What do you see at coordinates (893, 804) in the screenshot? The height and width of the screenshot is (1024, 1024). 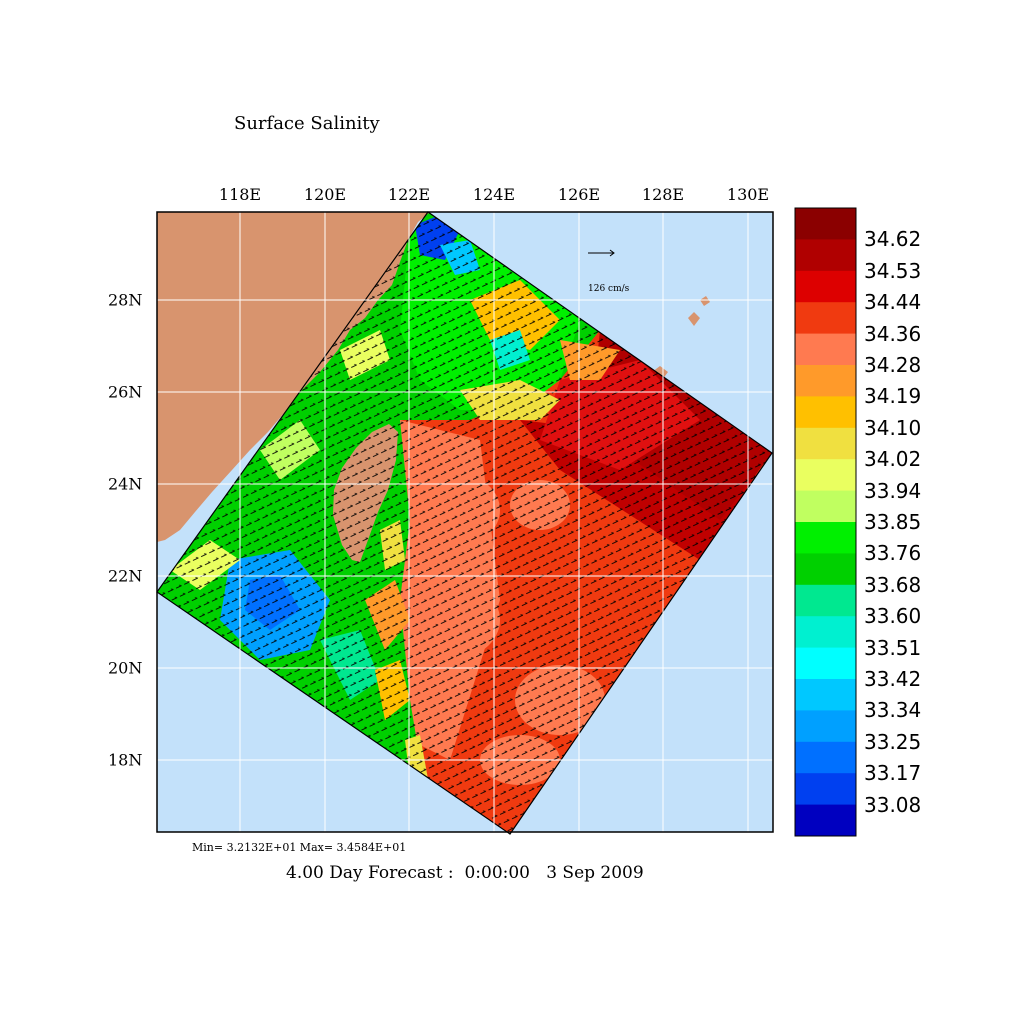 I see `colorbar-label: 33.08` at bounding box center [893, 804].